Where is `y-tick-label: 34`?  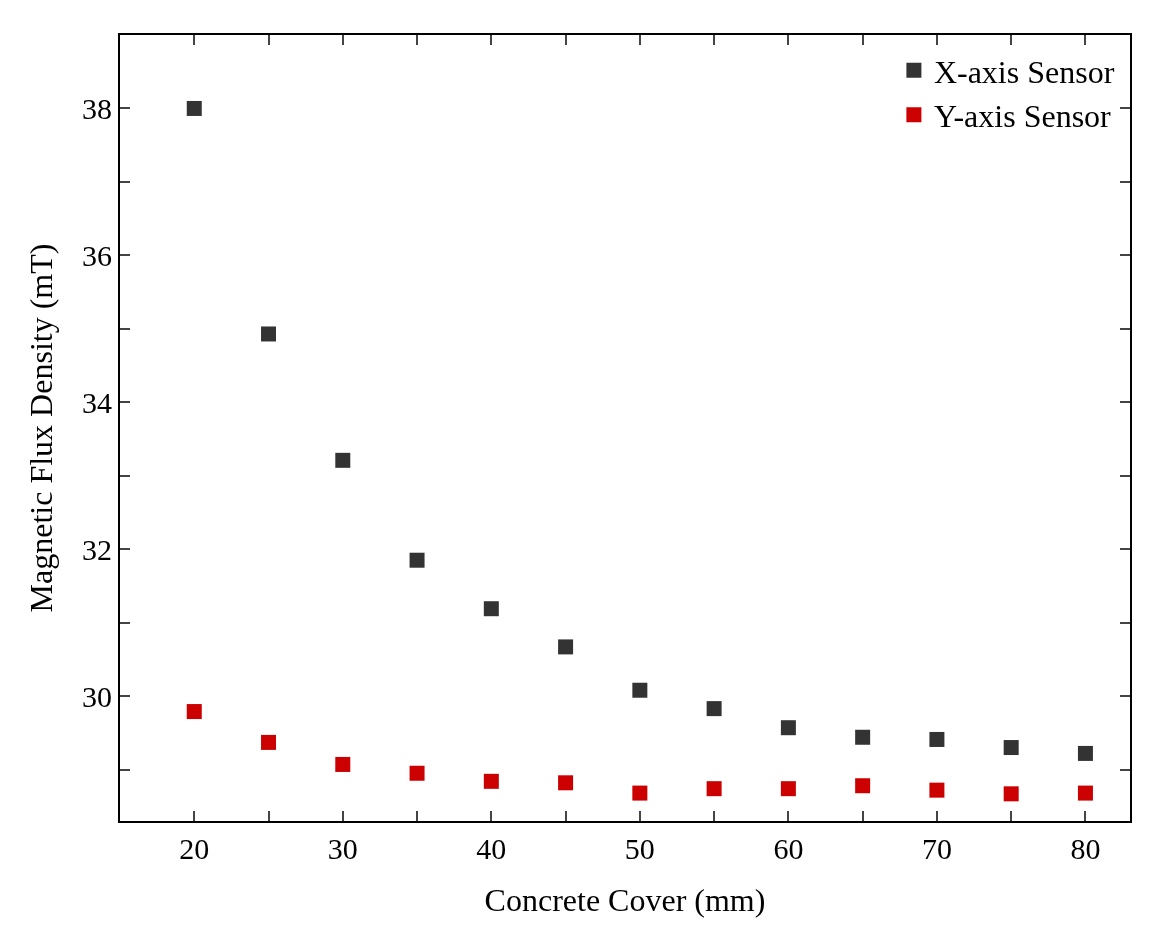 y-tick-label: 34 is located at coordinates (97, 402).